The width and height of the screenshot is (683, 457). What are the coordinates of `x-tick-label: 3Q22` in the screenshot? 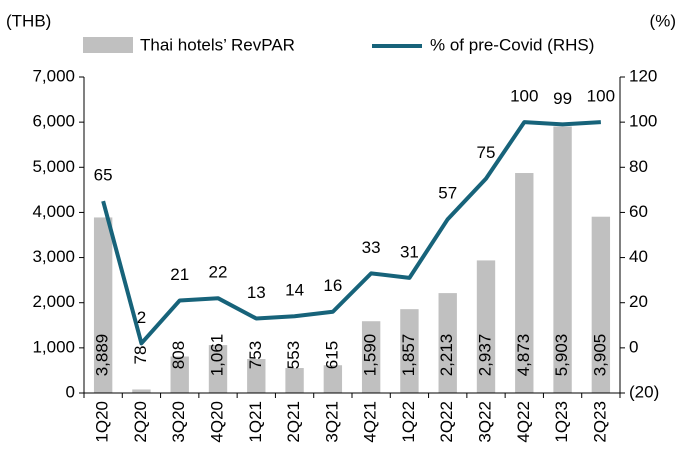 It's located at (484, 422).